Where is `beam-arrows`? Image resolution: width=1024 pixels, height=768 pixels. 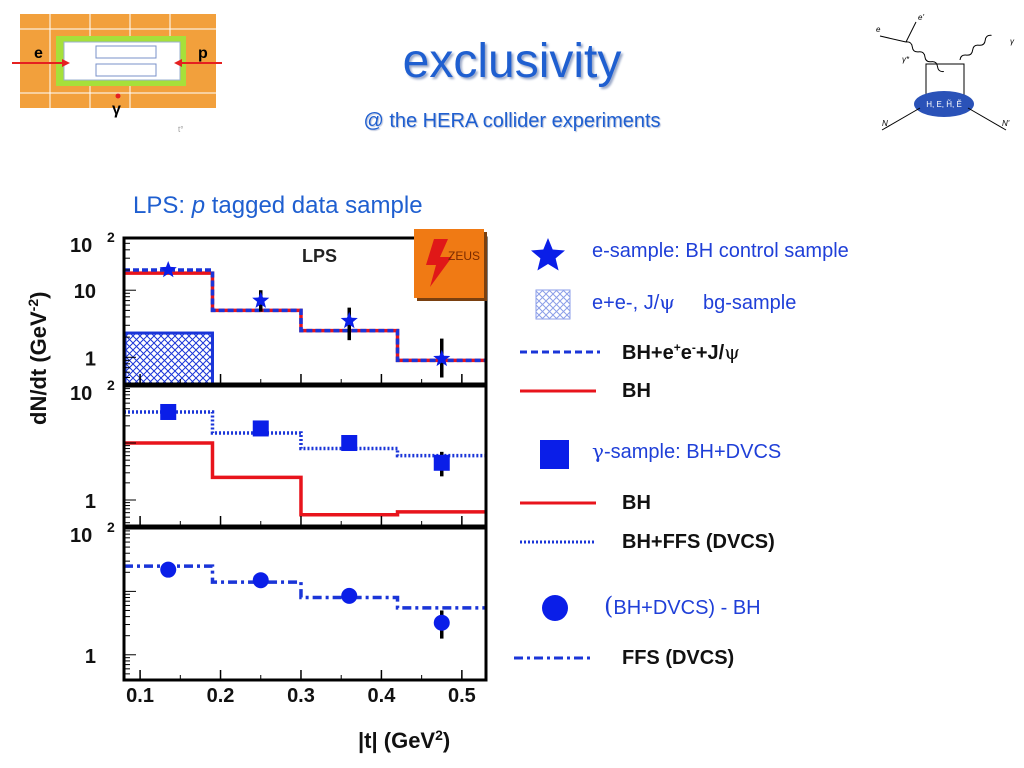
beam-arrows is located at coordinates (117, 79).